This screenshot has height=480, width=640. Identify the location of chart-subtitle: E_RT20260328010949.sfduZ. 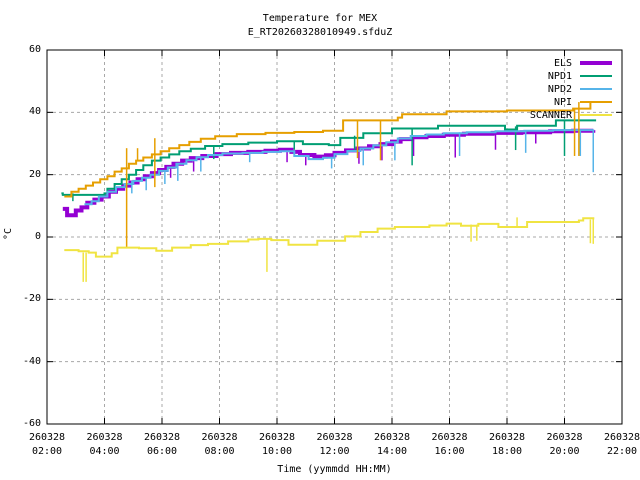
(320, 32).